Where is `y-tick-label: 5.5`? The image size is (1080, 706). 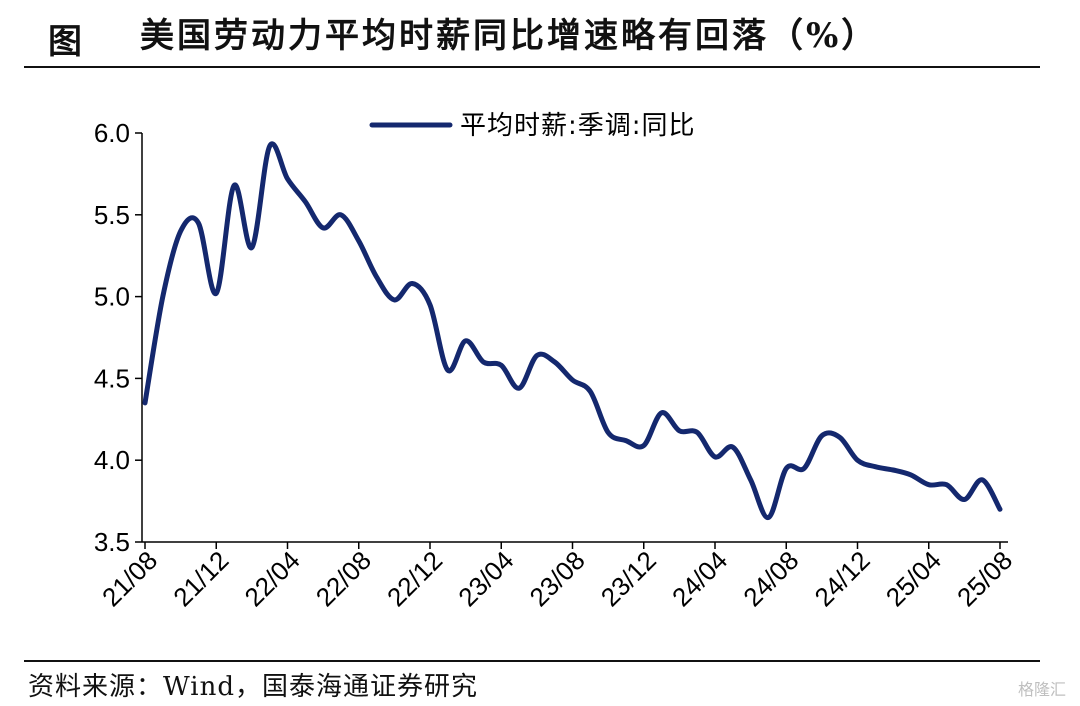 y-tick-label: 5.5 is located at coordinates (112, 215).